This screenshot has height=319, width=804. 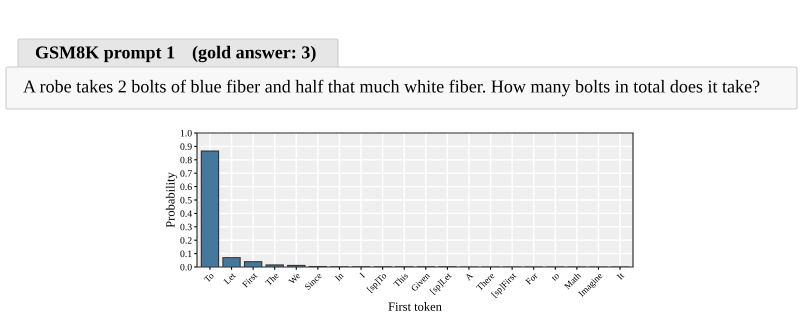 I want to click on y-tick-label: 0.3, so click(x=186, y=227).